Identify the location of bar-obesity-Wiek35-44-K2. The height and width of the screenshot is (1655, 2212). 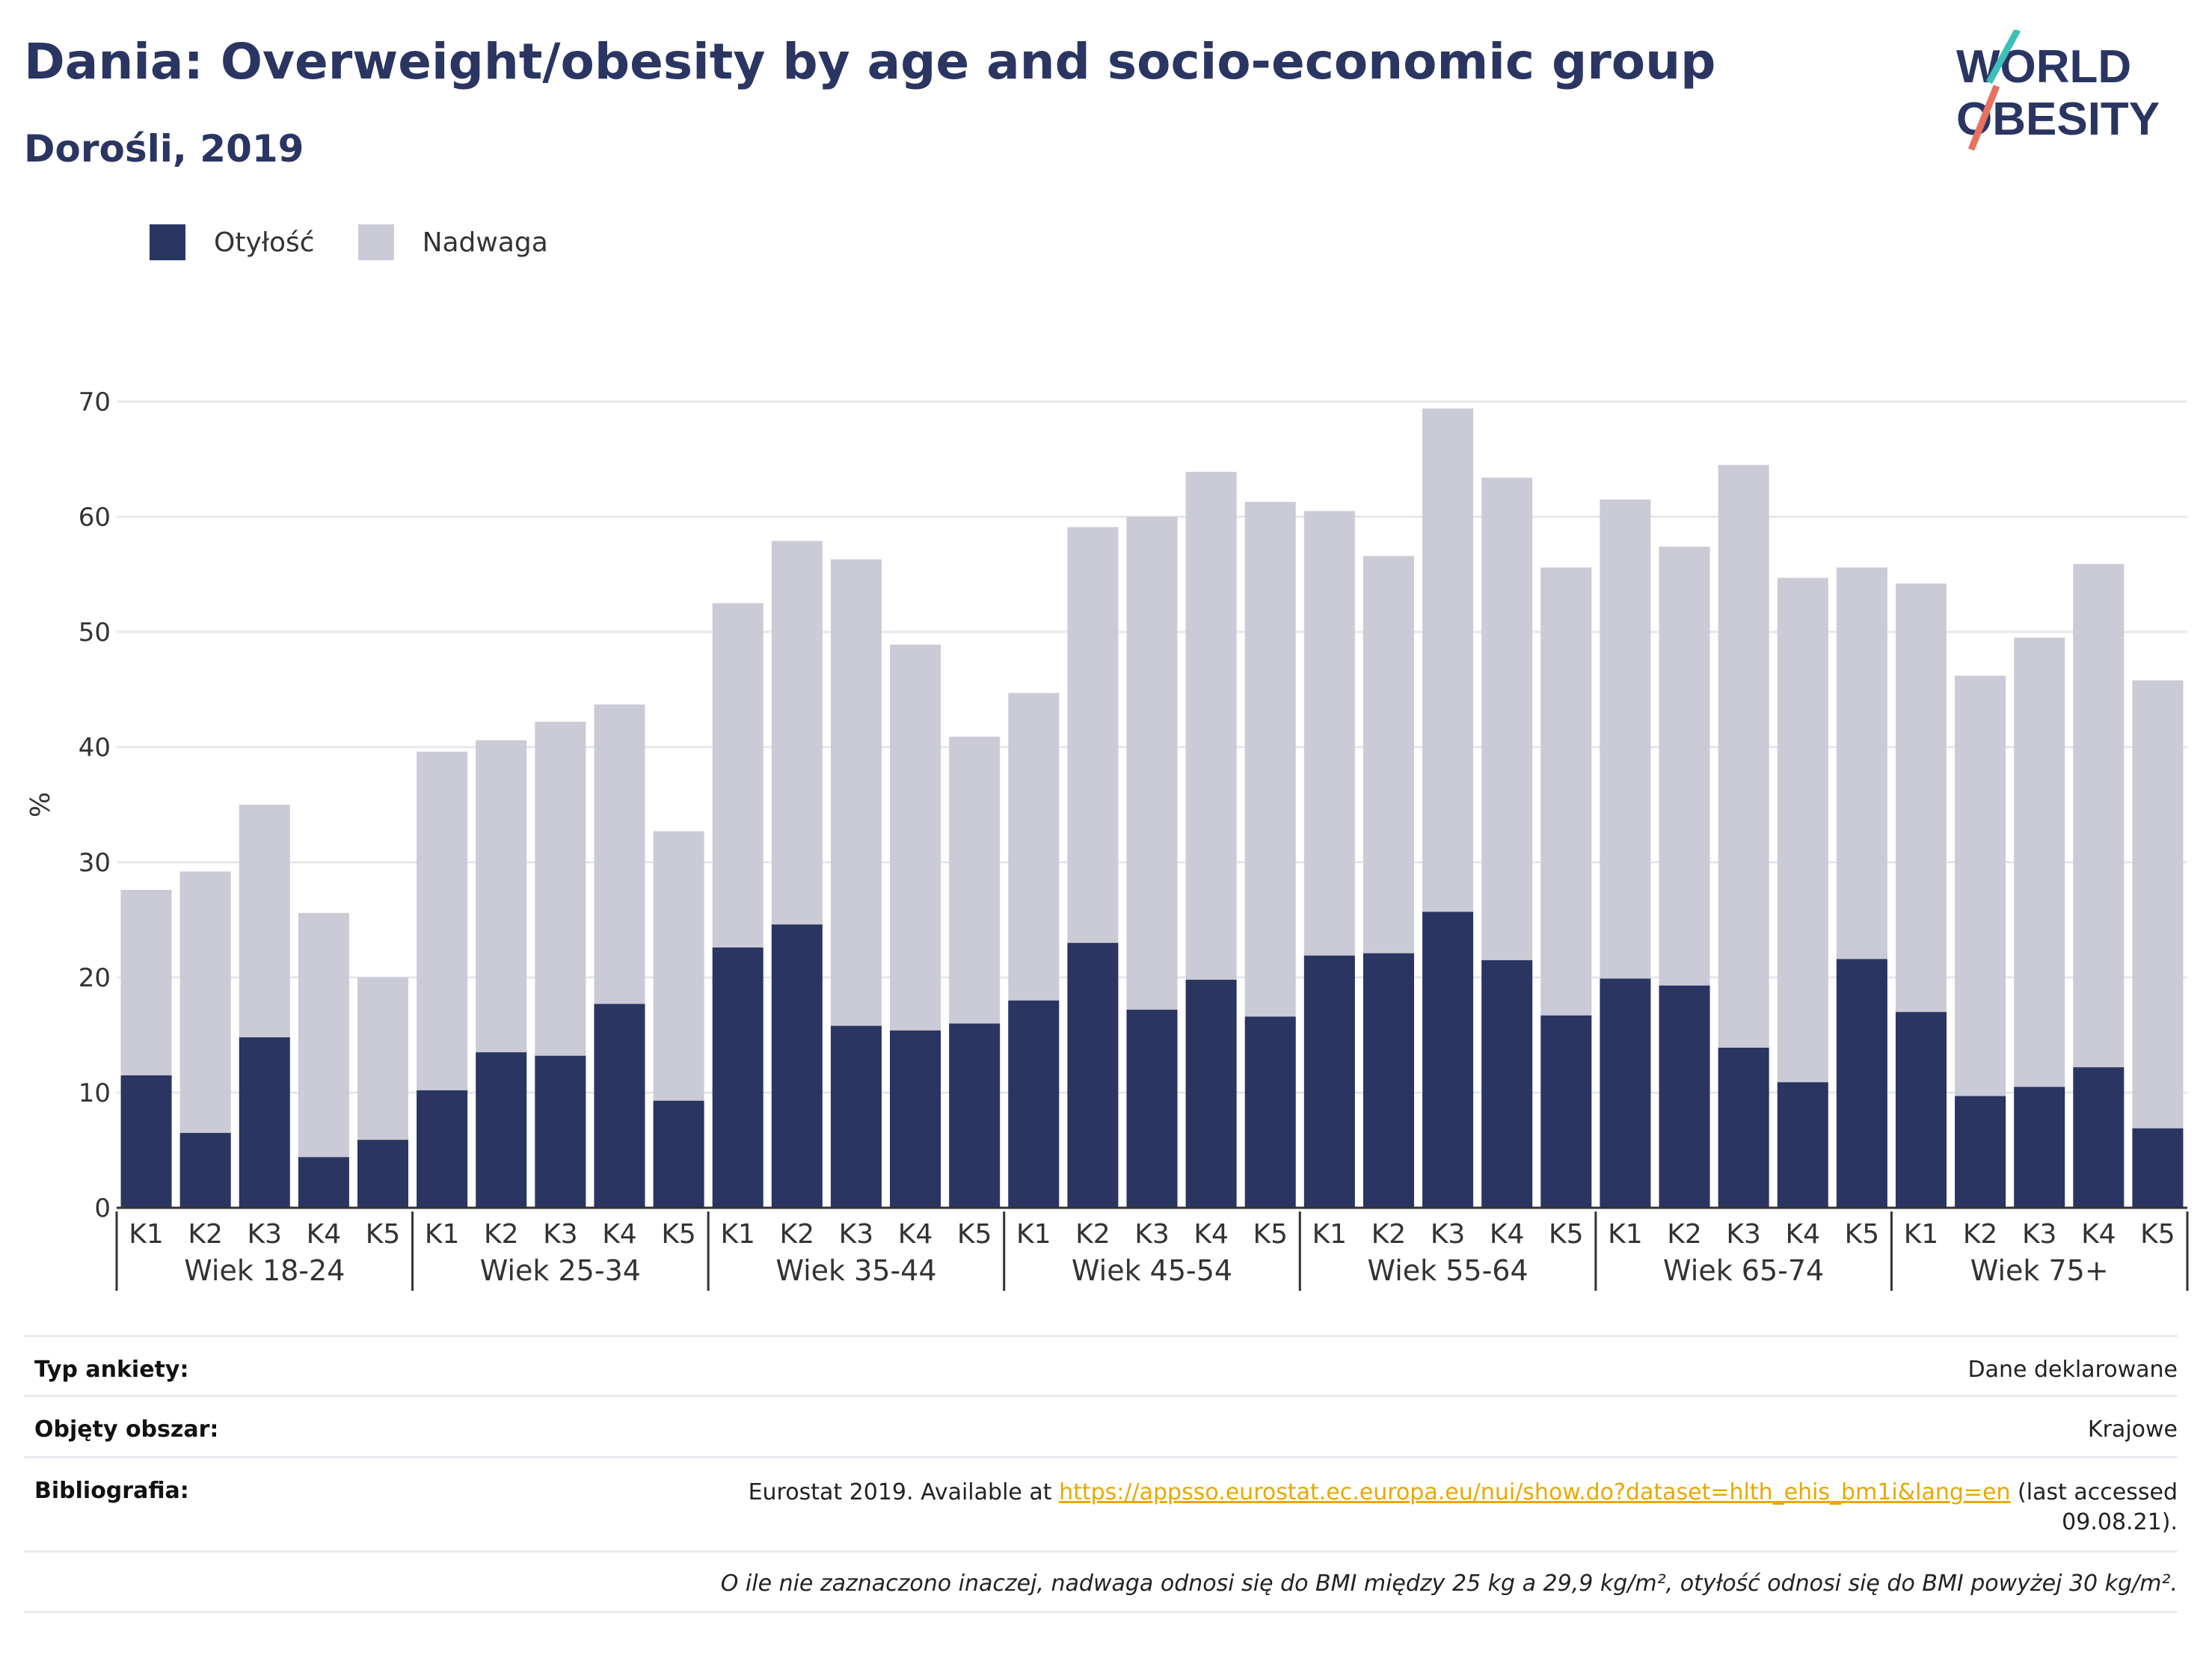
(797, 1066).